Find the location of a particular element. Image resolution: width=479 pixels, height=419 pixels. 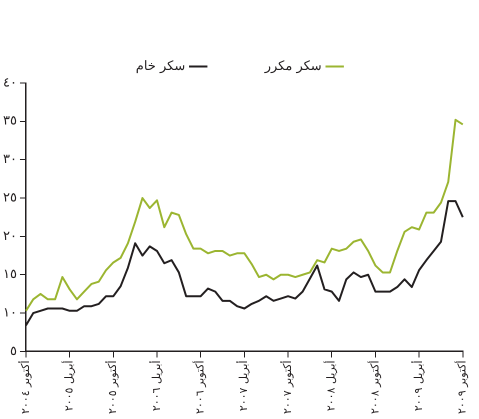

y-tick-label: ١٥ is located at coordinates (9, 274).